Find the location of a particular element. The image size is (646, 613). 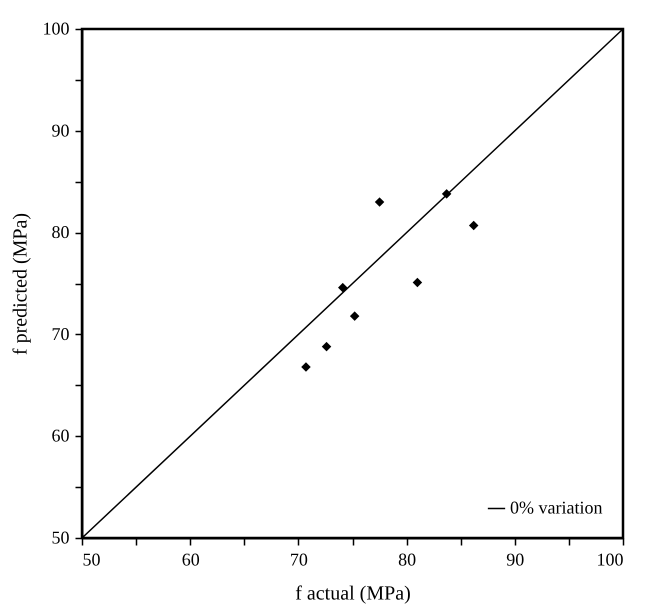

y-tick-label: 100 is located at coordinates (56, 28).